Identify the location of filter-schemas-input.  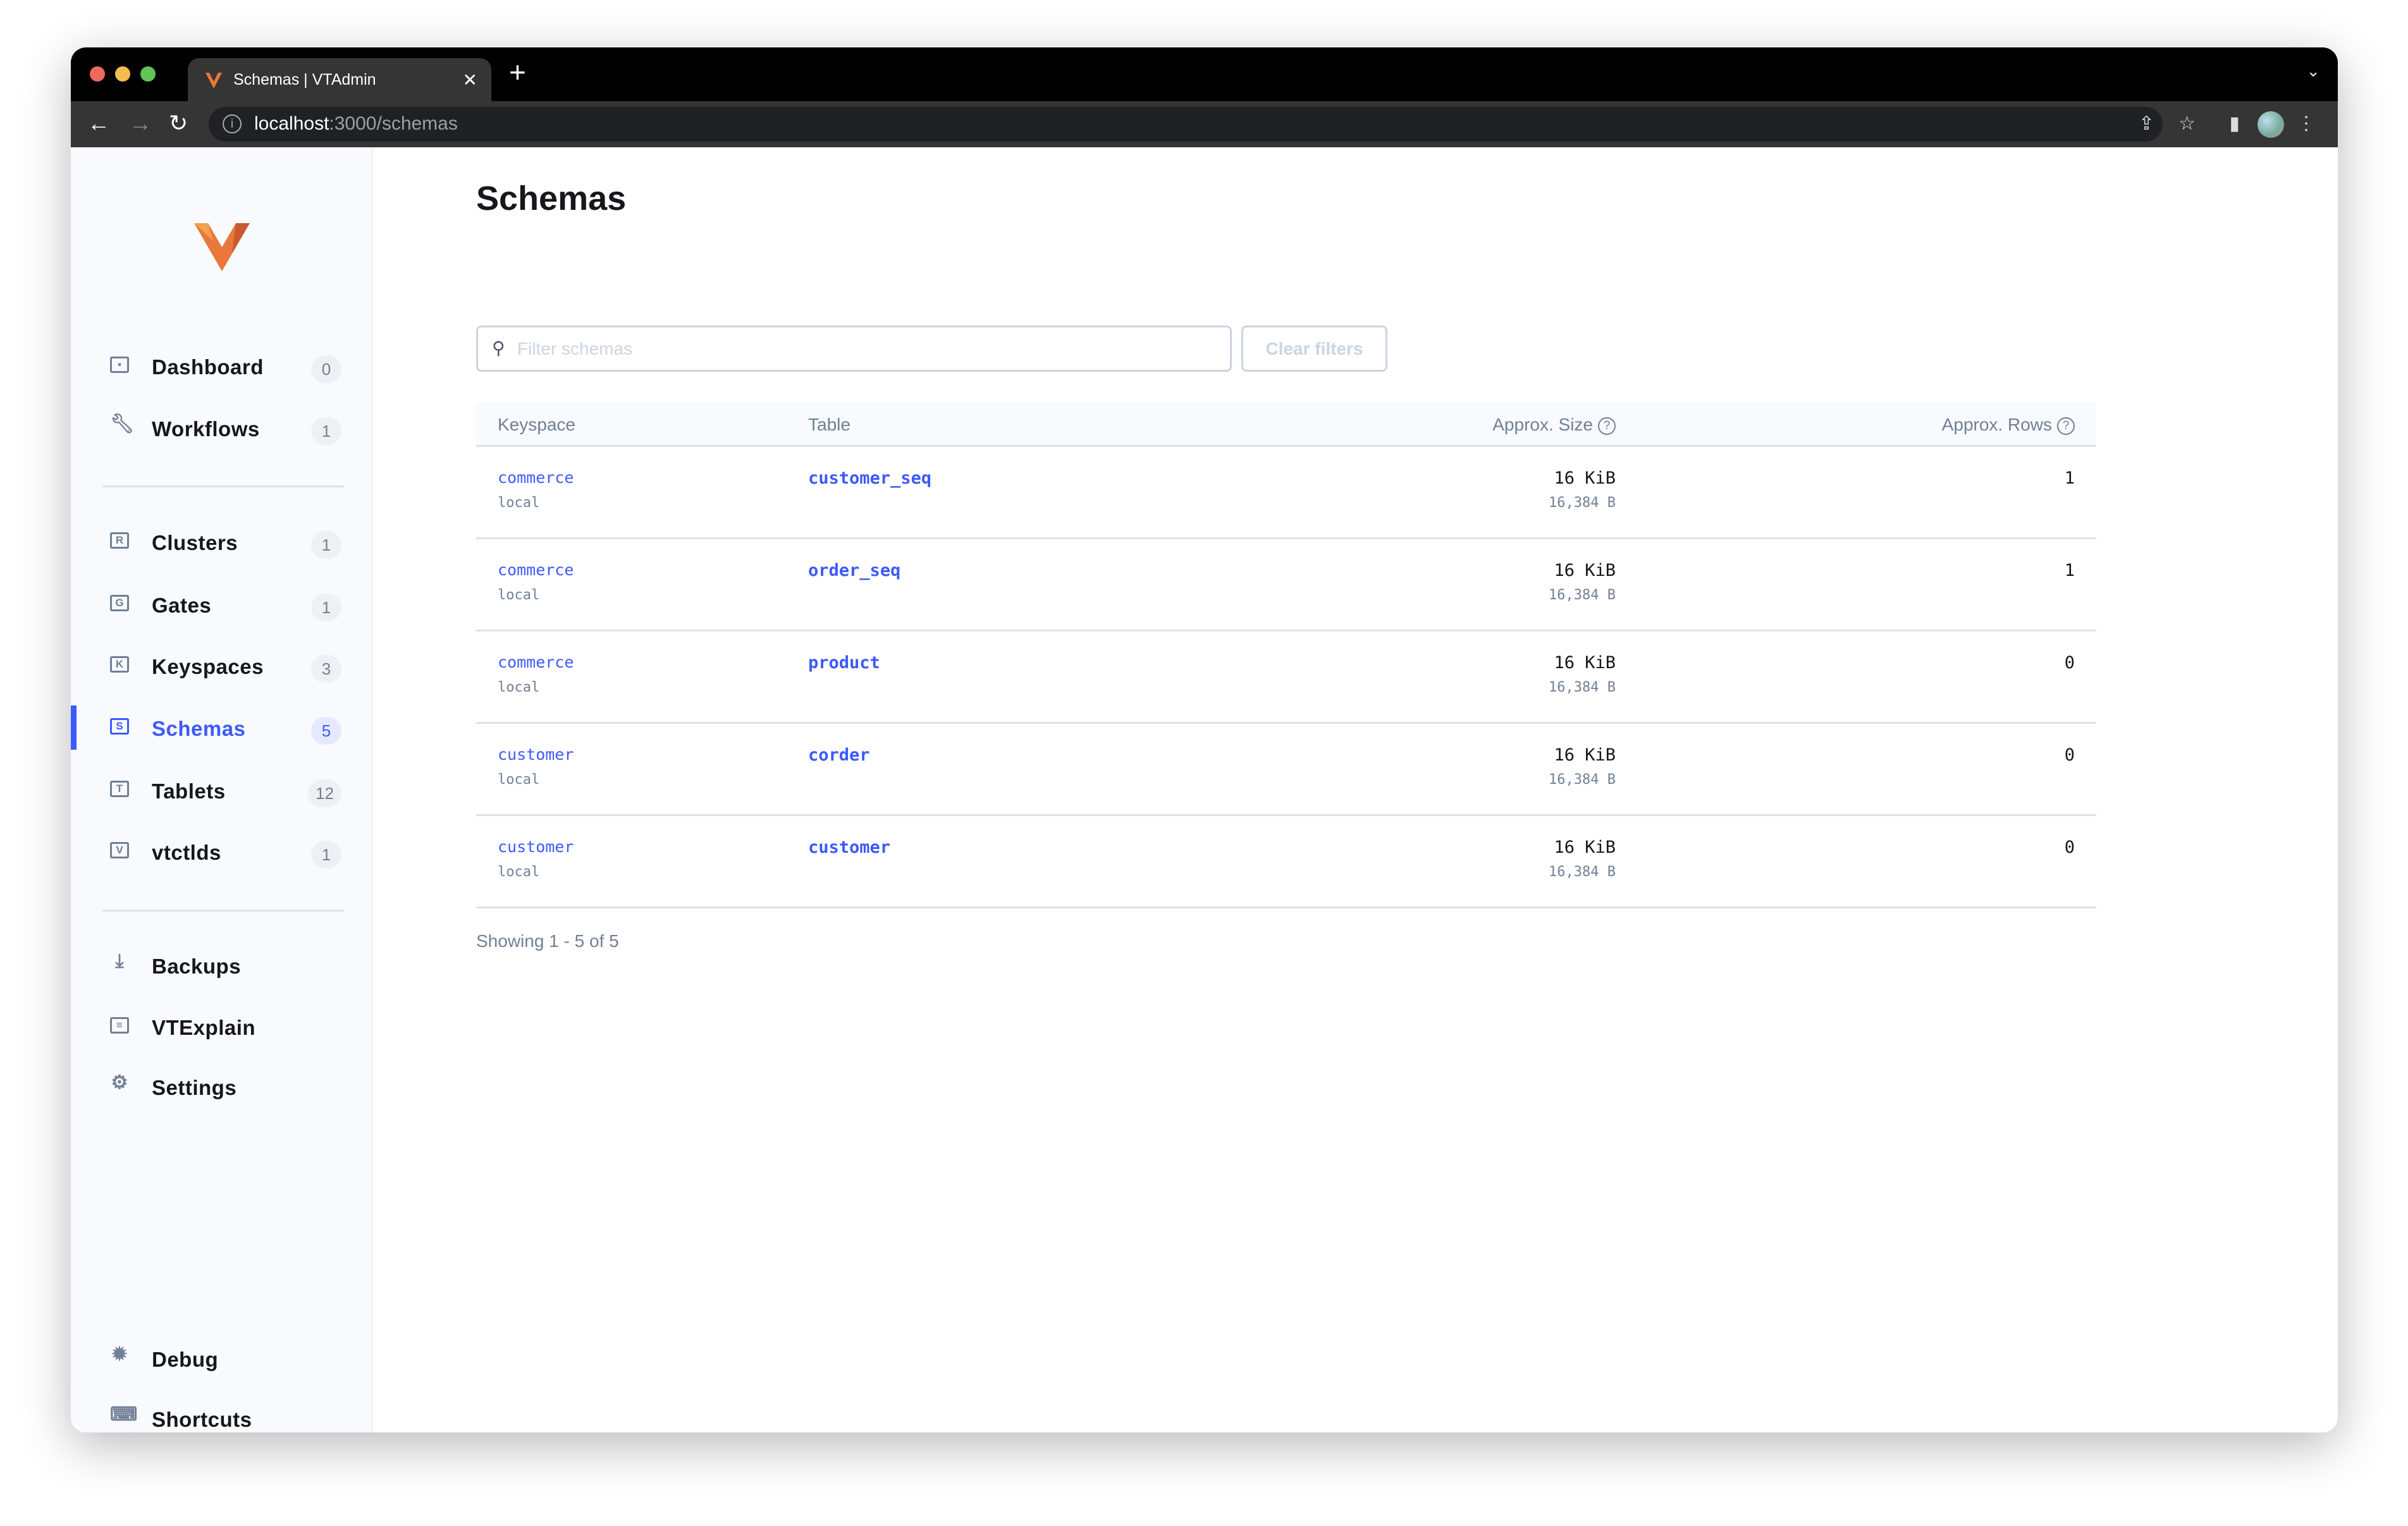
(865, 349).